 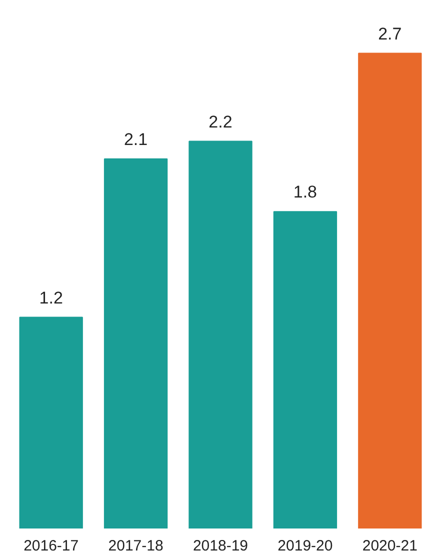 I want to click on data-label: 1.8, so click(x=305, y=192).